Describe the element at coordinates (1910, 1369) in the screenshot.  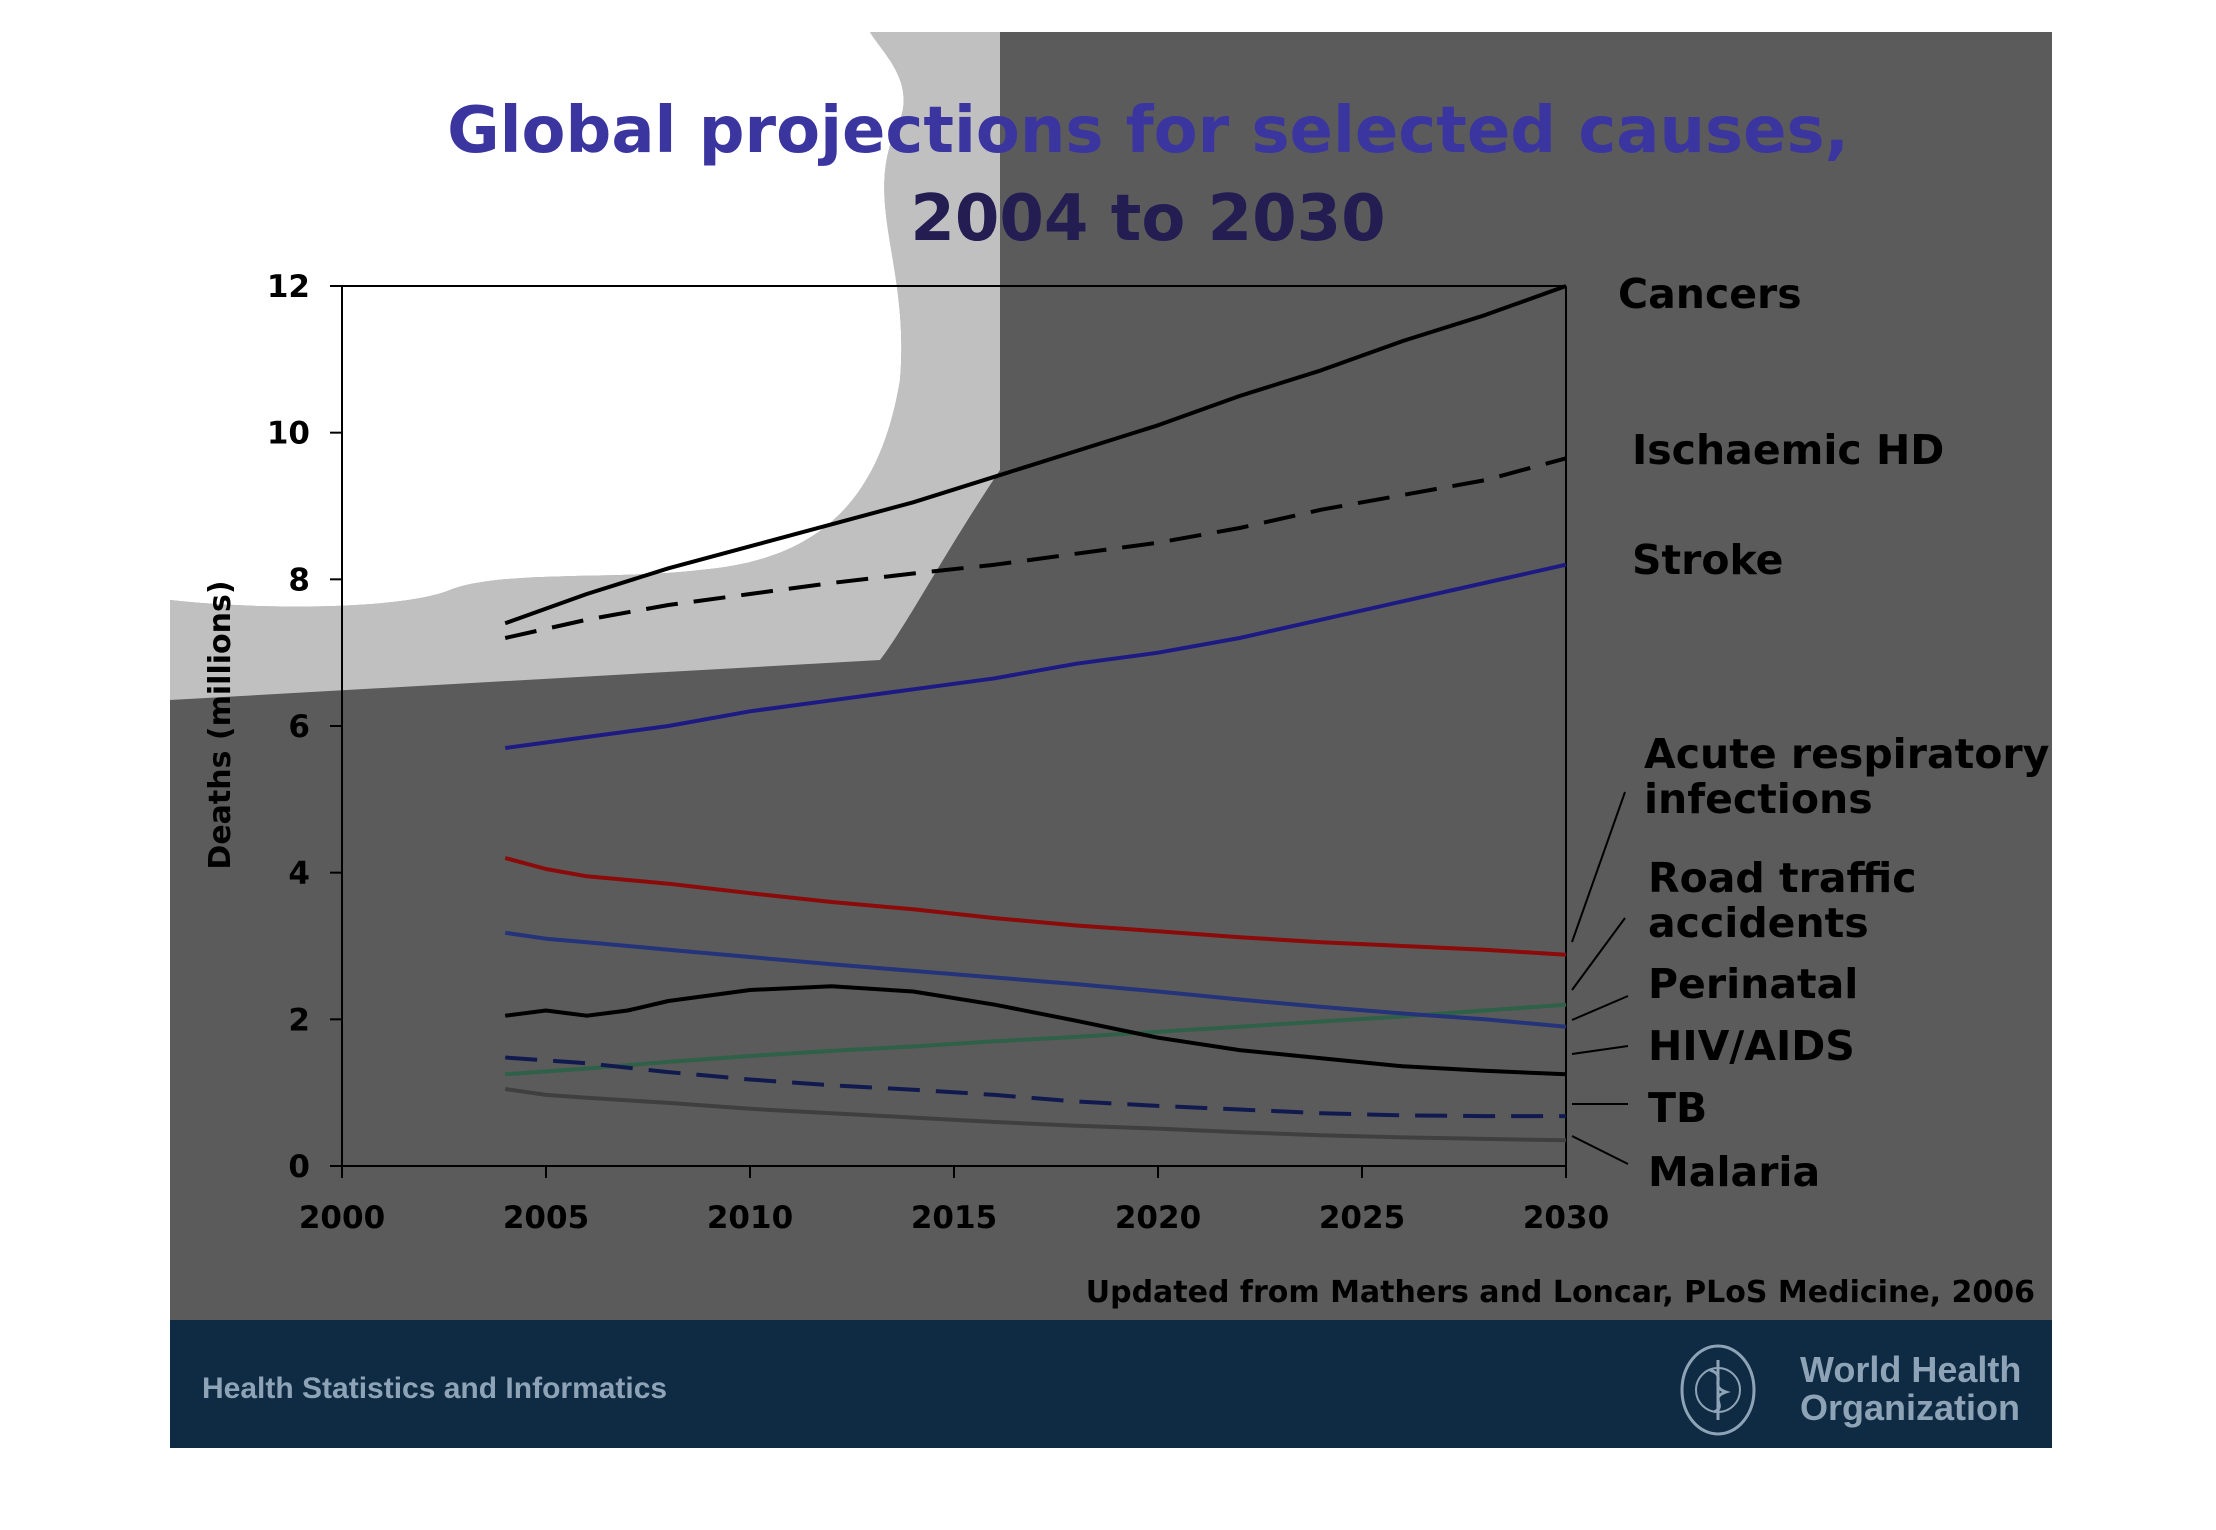
I see `footer-org-line1: World Health` at that location.